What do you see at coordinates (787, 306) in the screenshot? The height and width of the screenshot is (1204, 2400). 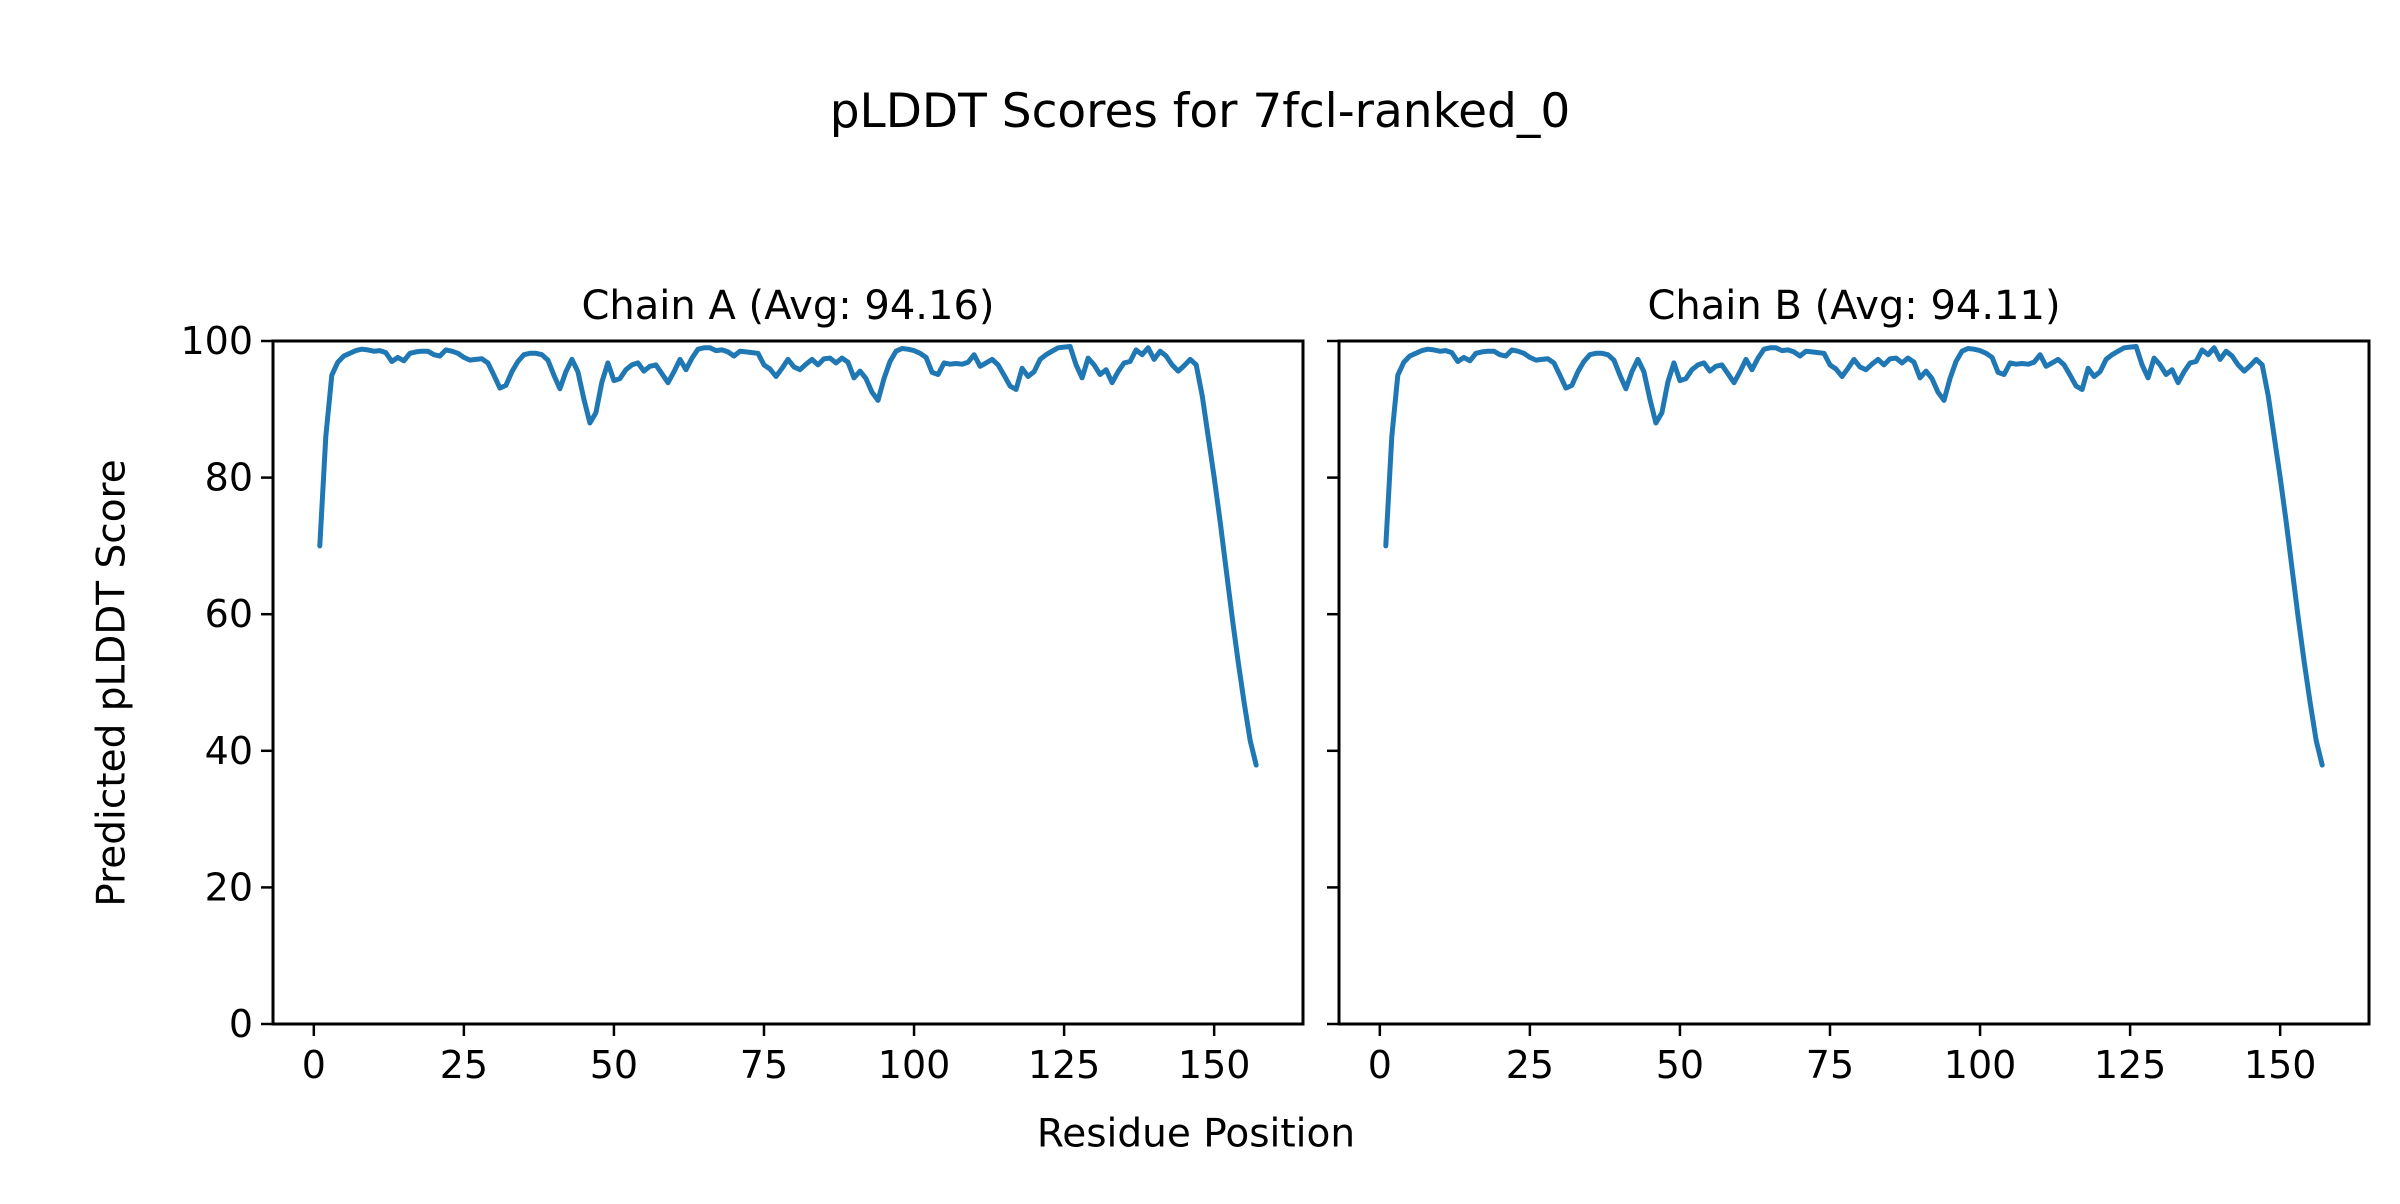 I see `axes-title-chain-a: Chain A (Avg: 94.16)` at bounding box center [787, 306].